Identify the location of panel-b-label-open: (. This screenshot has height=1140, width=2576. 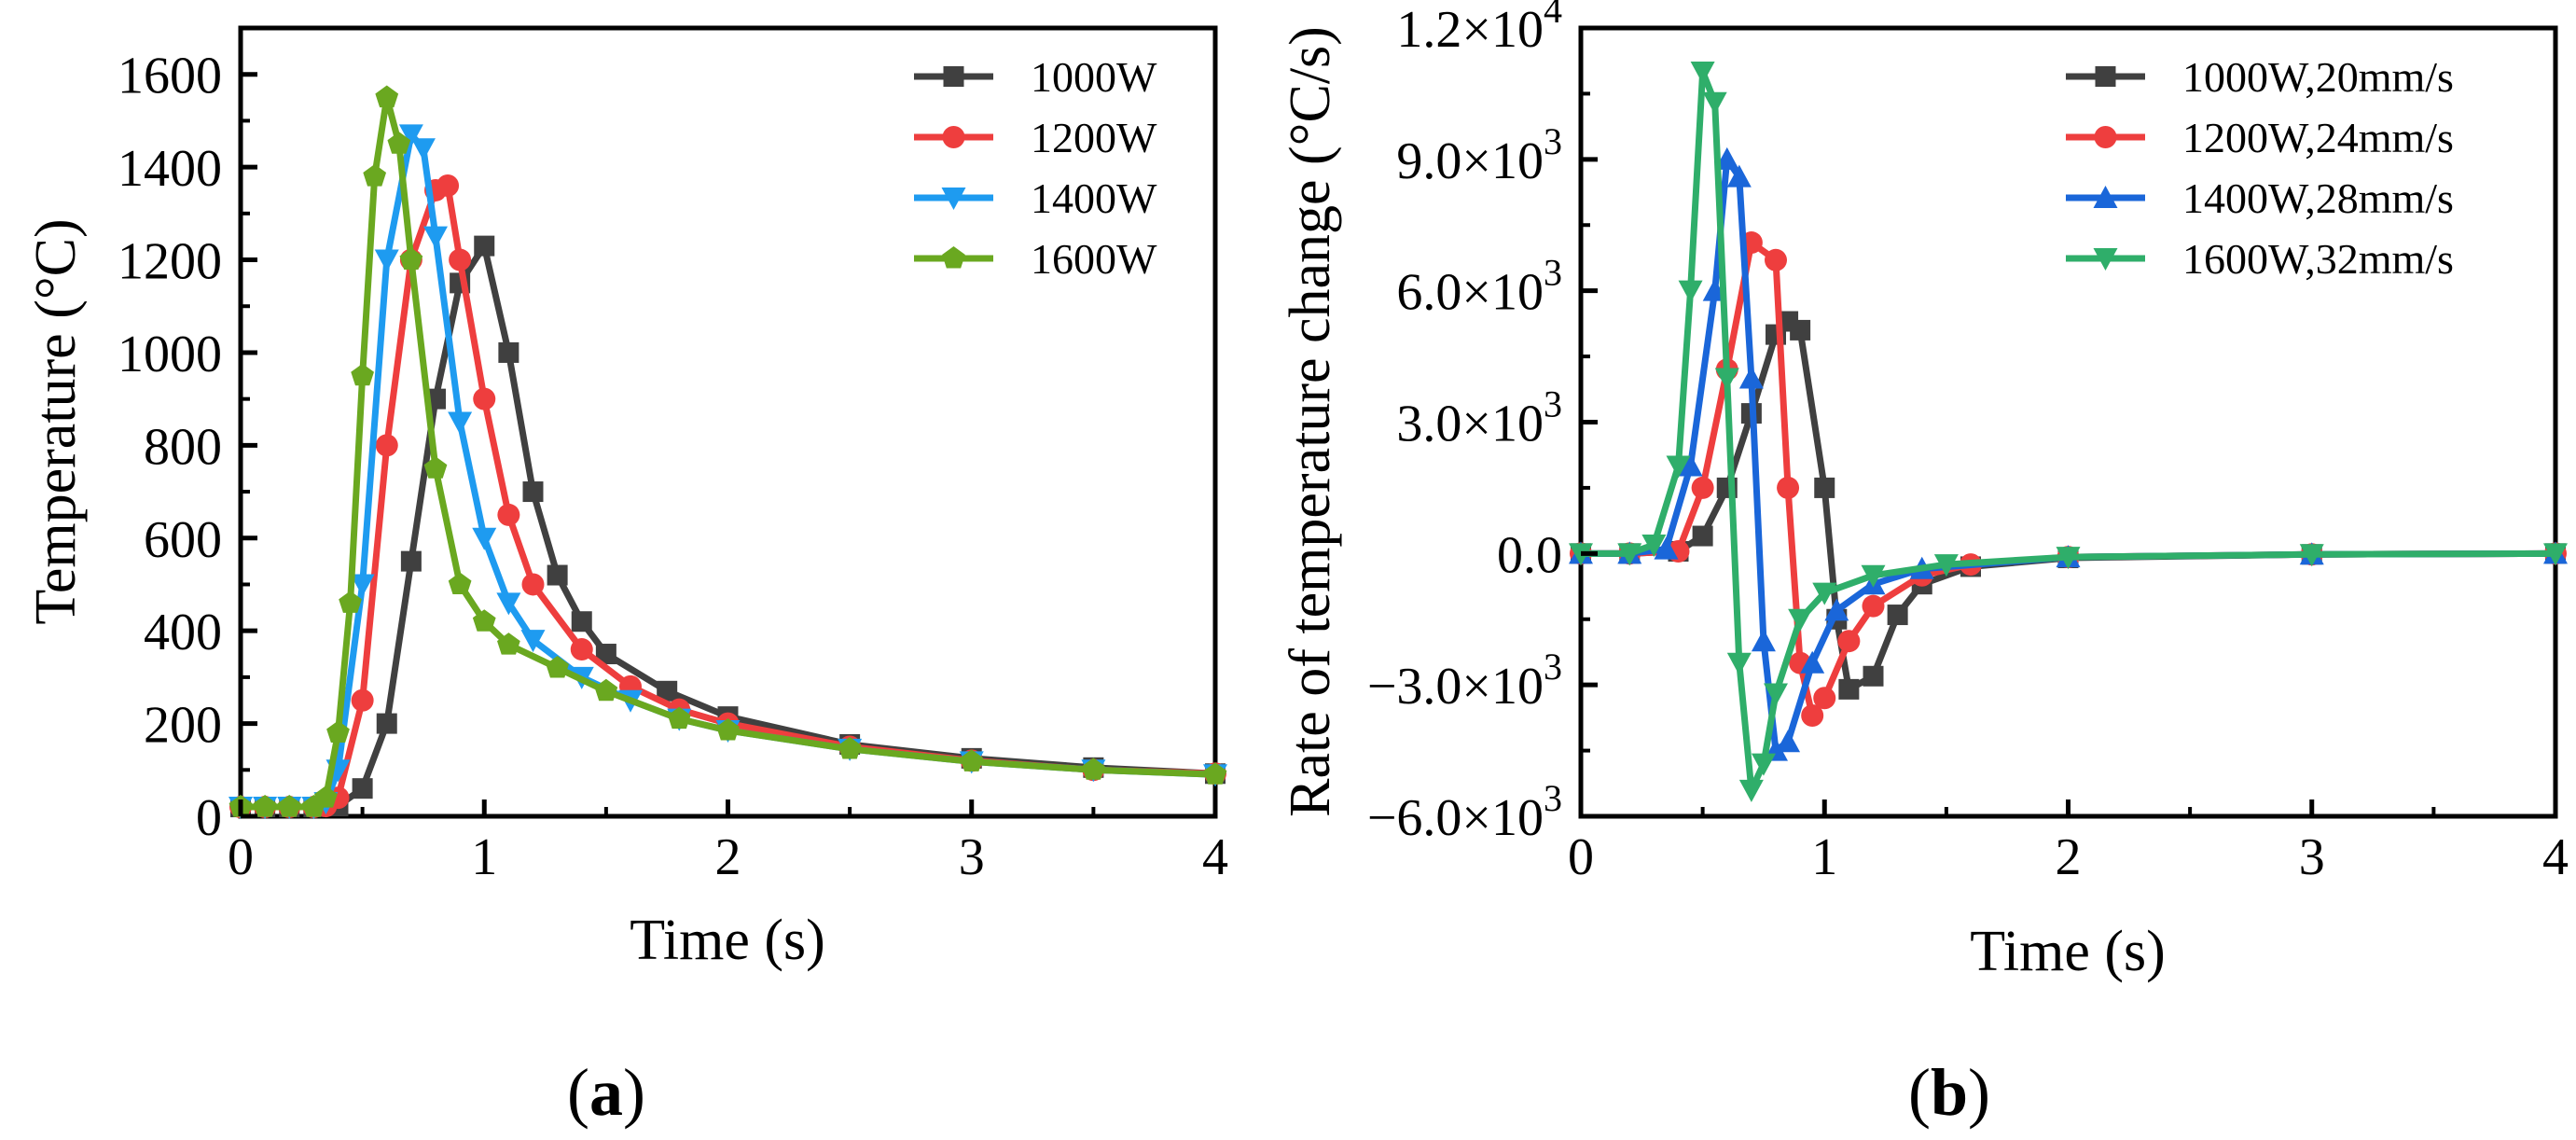
(1919, 1092).